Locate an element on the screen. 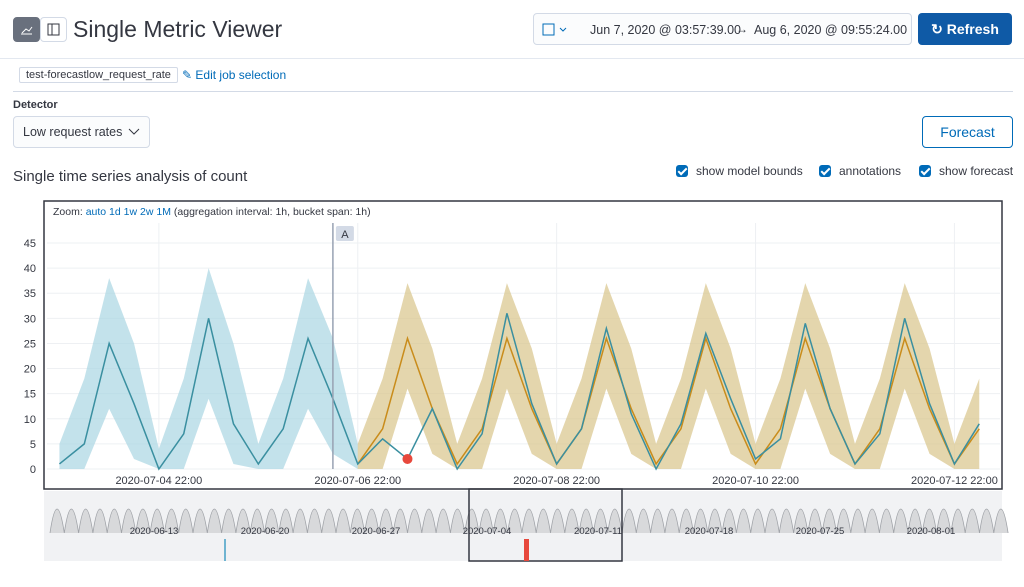 The width and height of the screenshot is (1024, 587). refresh-label: Refresh is located at coordinates (972, 29).